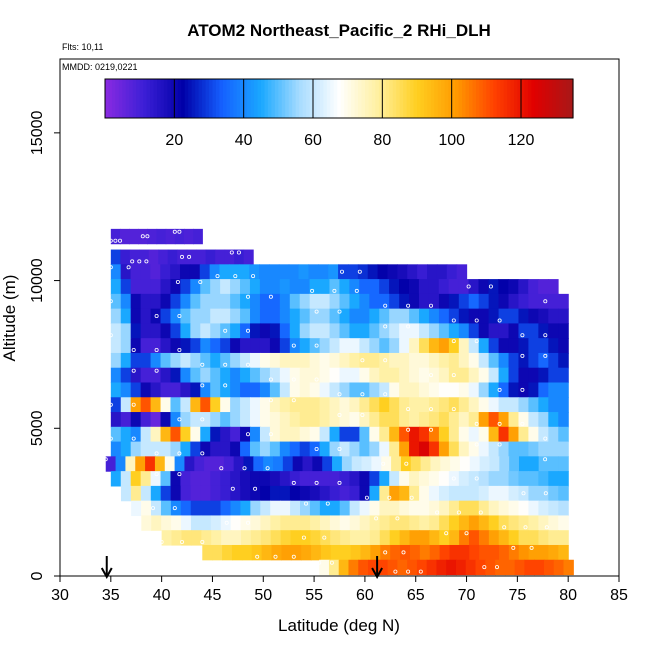  Describe the element at coordinates (377, 568) in the screenshot. I see `down-arrow-icon` at that location.